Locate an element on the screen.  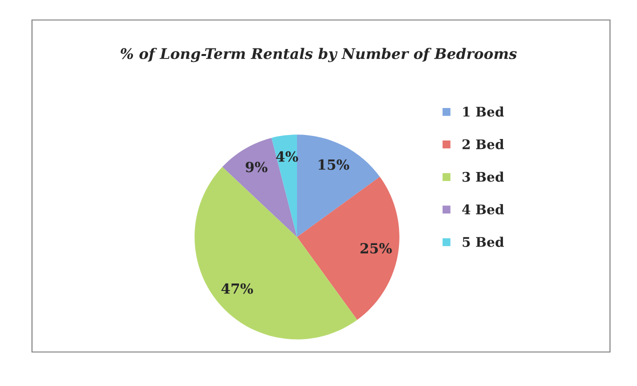
data-label: 15% is located at coordinates (334, 164).